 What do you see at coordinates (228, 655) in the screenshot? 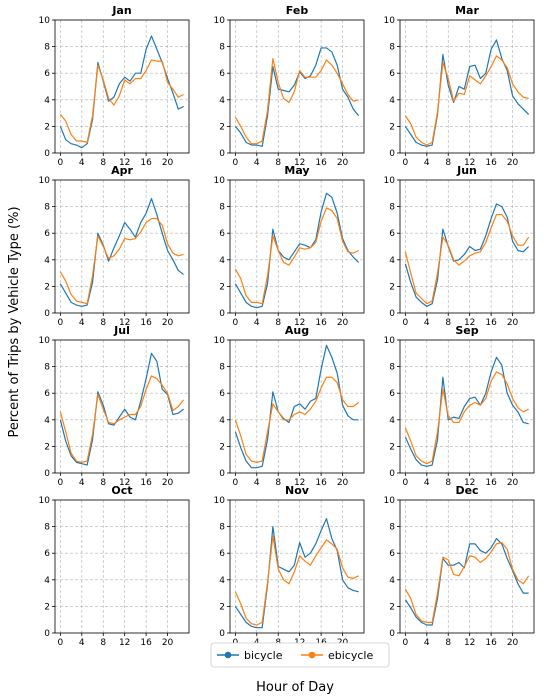
I see `legend-marker-bicycle` at bounding box center [228, 655].